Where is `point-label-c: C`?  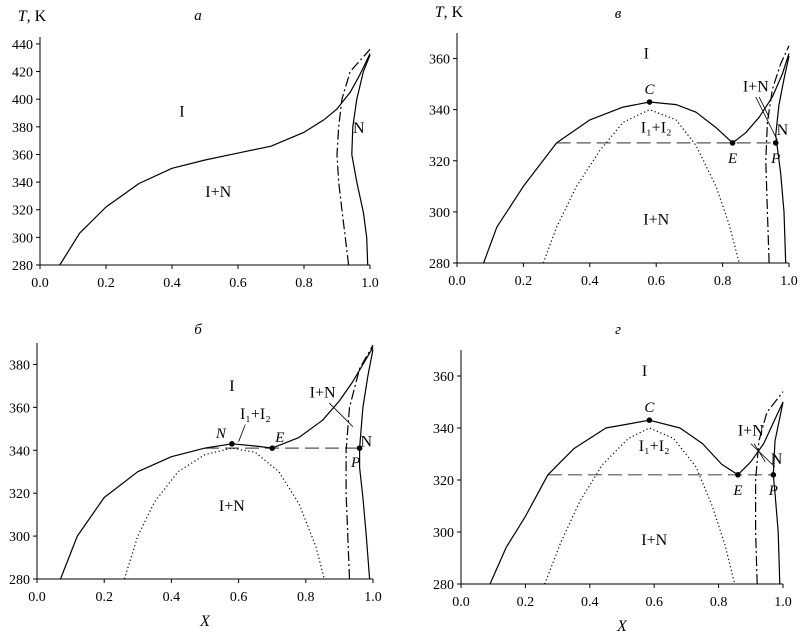 point-label-c: C is located at coordinates (649, 408).